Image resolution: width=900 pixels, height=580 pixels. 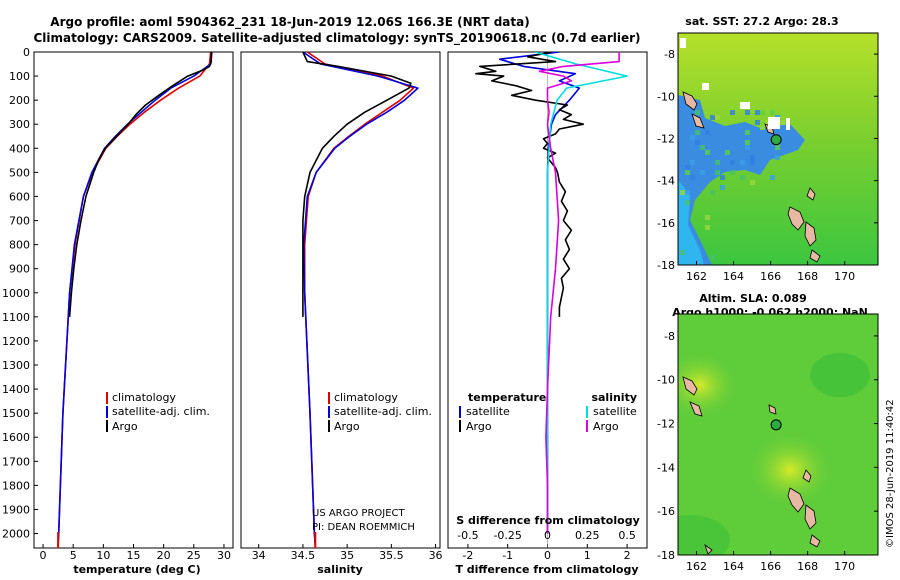 I want to click on x-tick-label: 30, so click(x=224, y=555).